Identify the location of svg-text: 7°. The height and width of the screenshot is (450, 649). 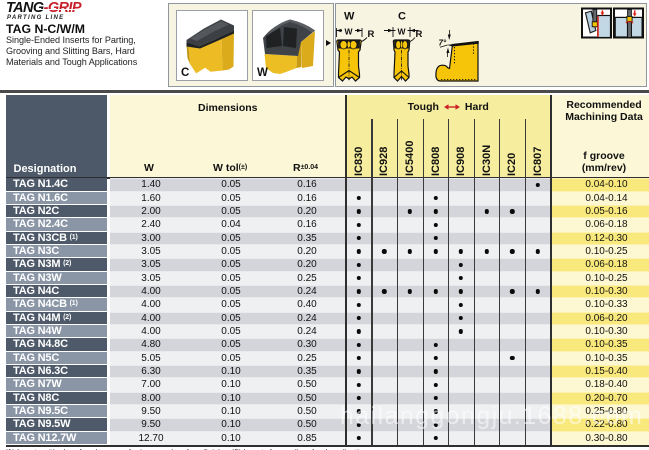
(443, 43).